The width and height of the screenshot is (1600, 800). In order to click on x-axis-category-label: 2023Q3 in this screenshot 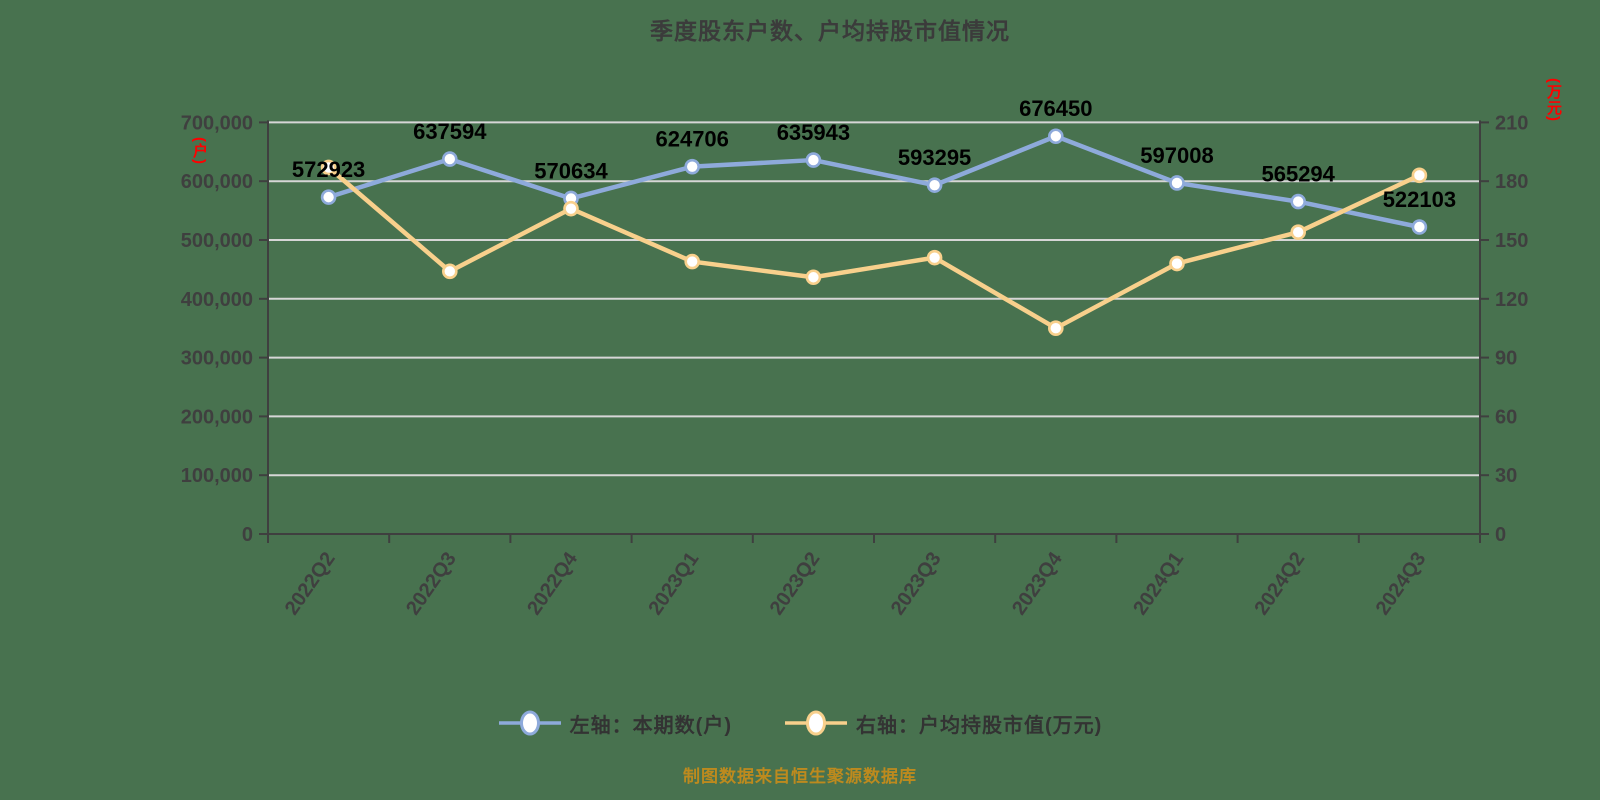, I will do `click(916, 583)`.